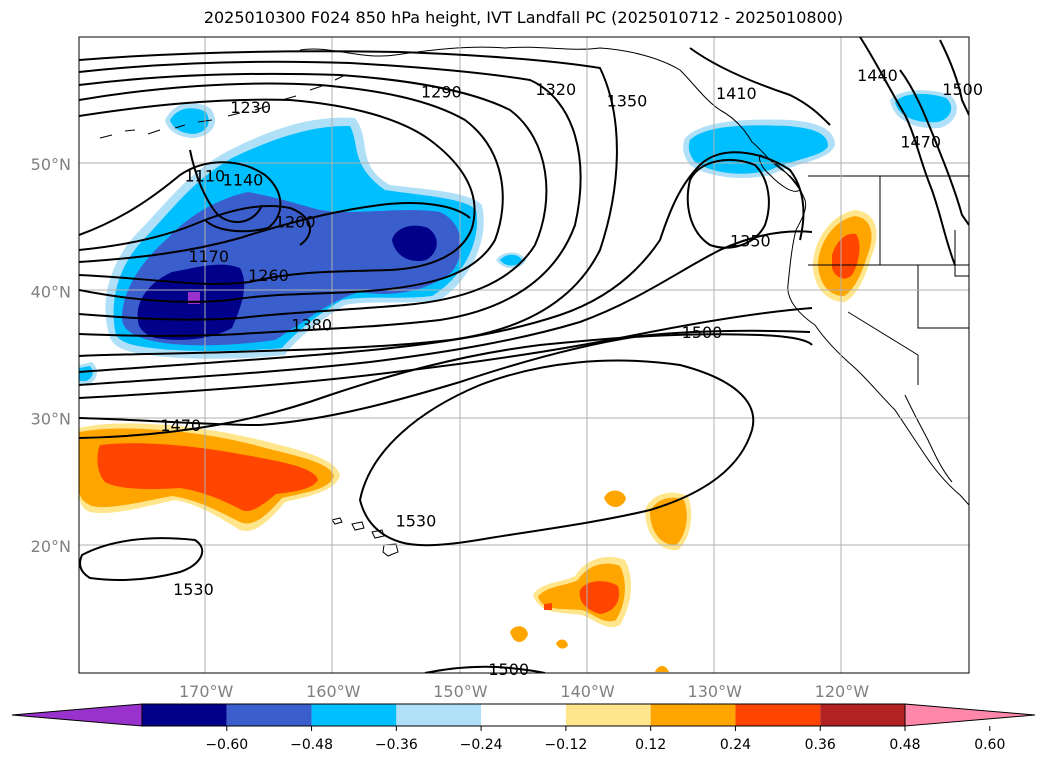 Image resolution: width=1047 pixels, height=765 pixels. I want to click on contour-1440-north, so click(907, 151).